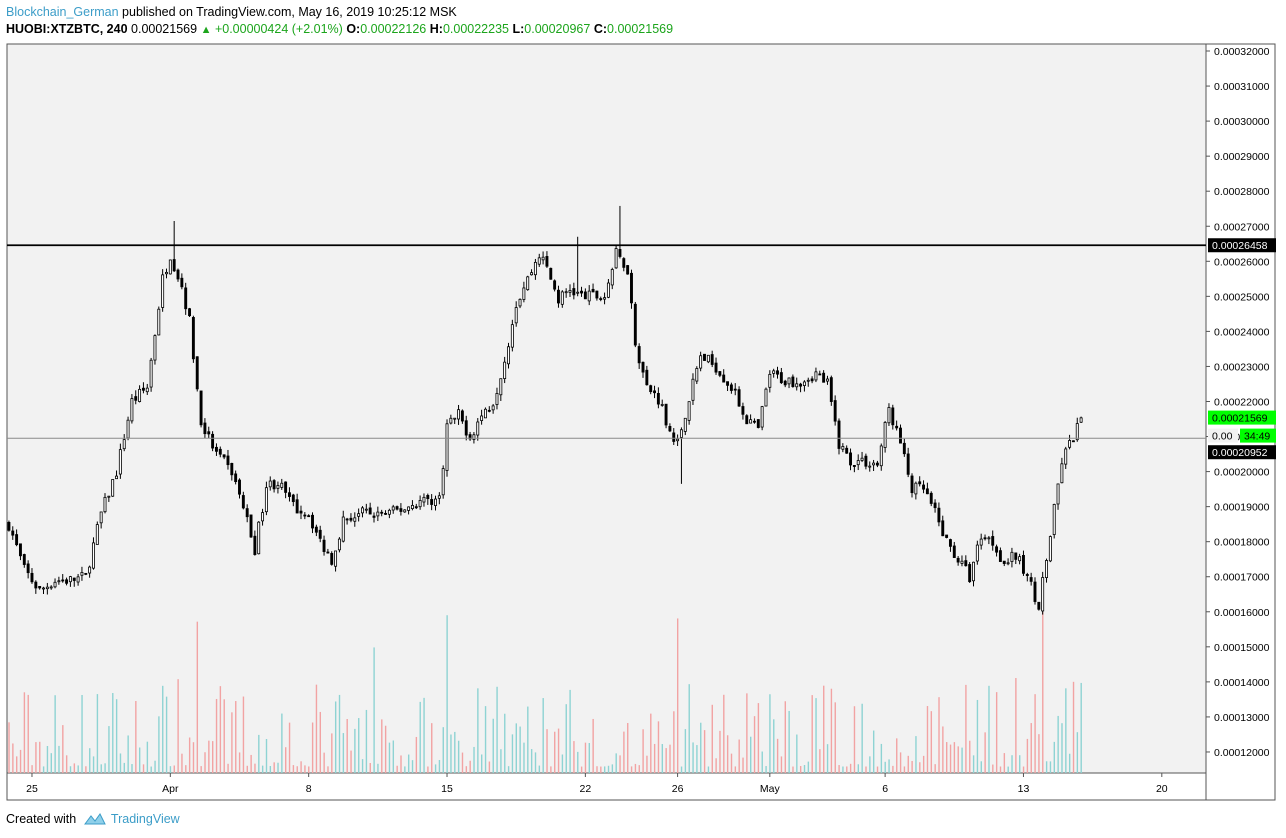 The width and height of the screenshot is (1286, 838). I want to click on author-link: Blockchain_German, so click(62, 12).